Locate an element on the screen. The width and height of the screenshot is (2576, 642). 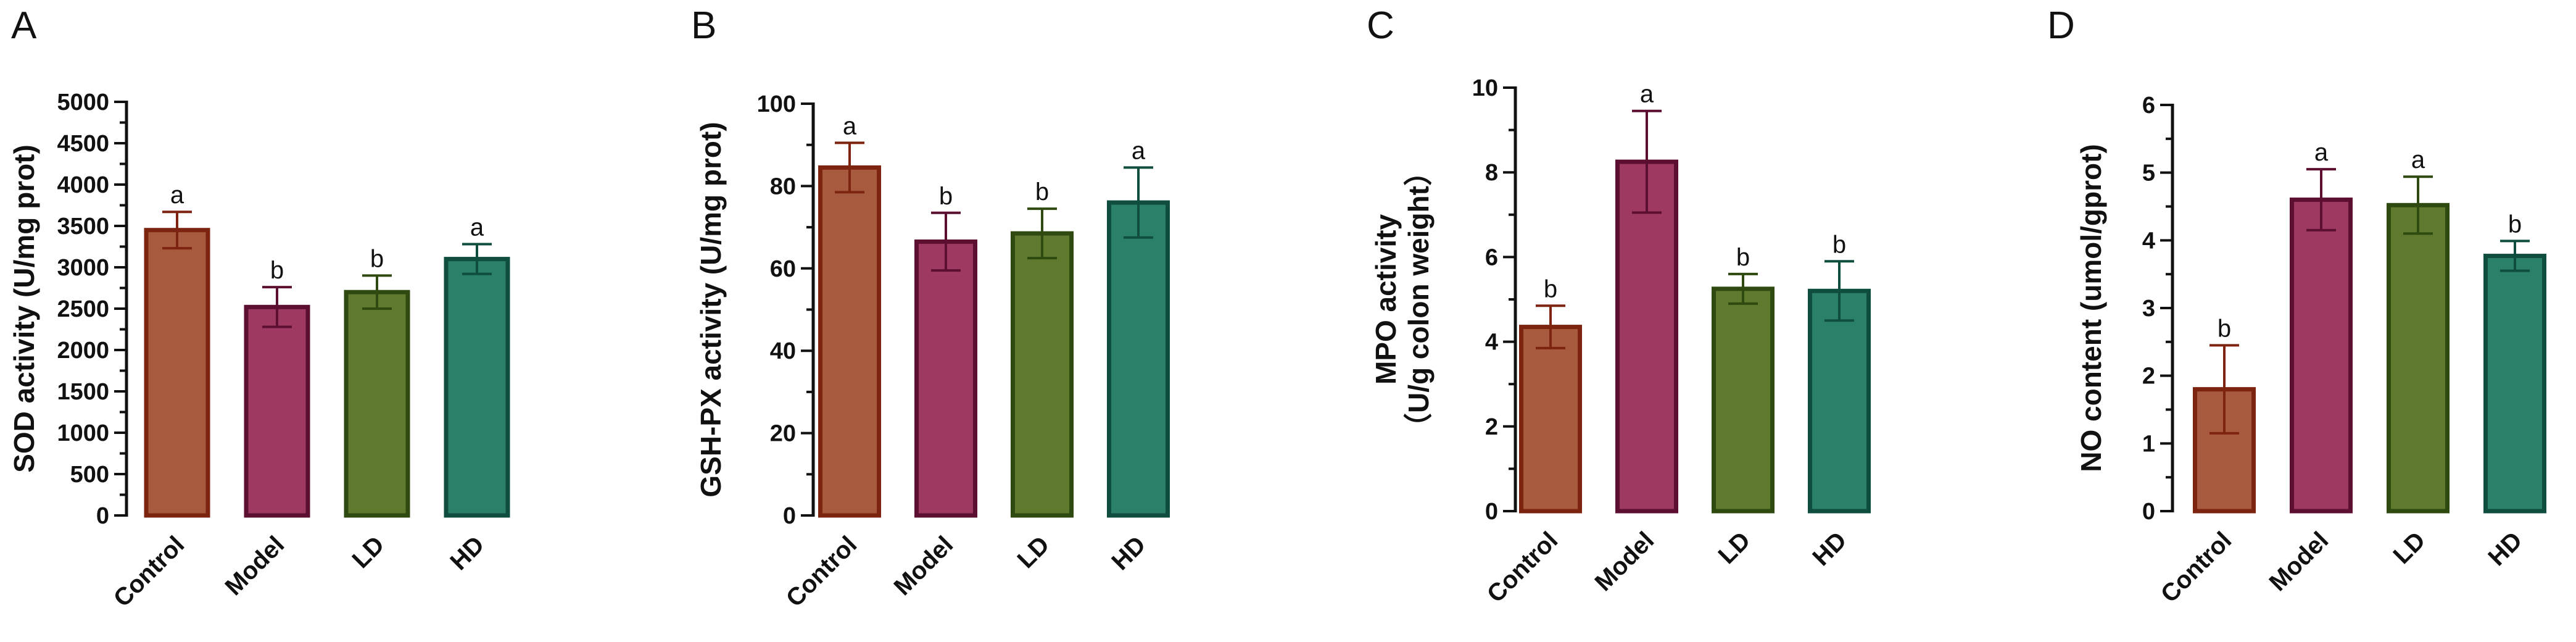
y-tick-label: 5000 is located at coordinates (83, 102).